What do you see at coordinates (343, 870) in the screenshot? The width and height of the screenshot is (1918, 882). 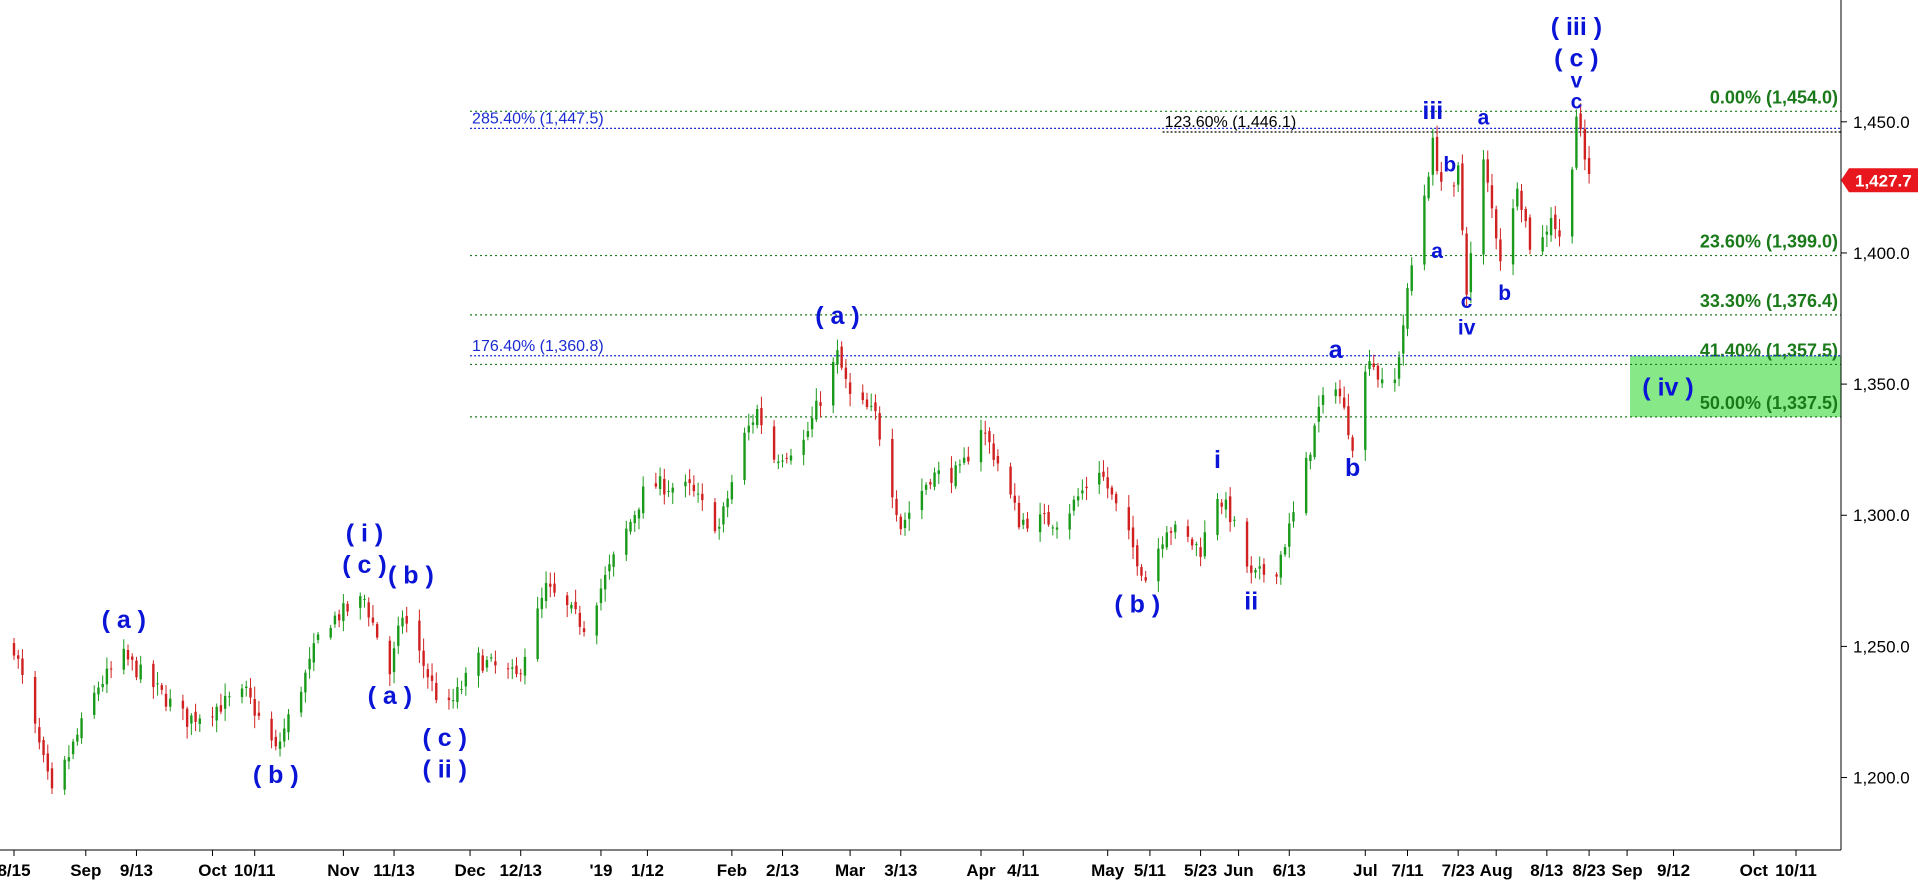 I see `x-axis-tick-label: Nov` at bounding box center [343, 870].